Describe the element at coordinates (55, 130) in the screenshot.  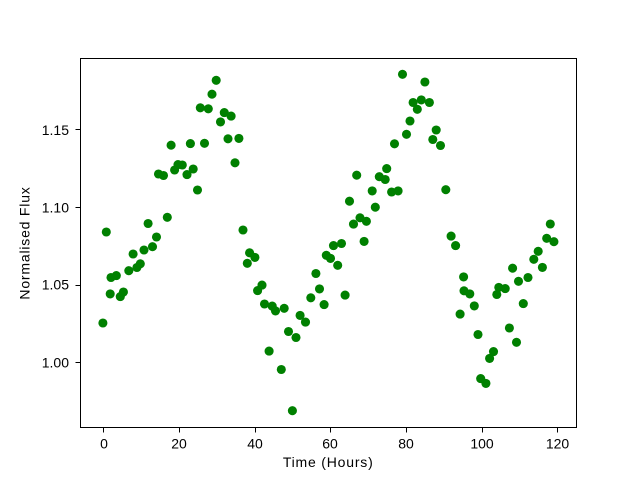
I see `svg-text: 1.15` at that location.